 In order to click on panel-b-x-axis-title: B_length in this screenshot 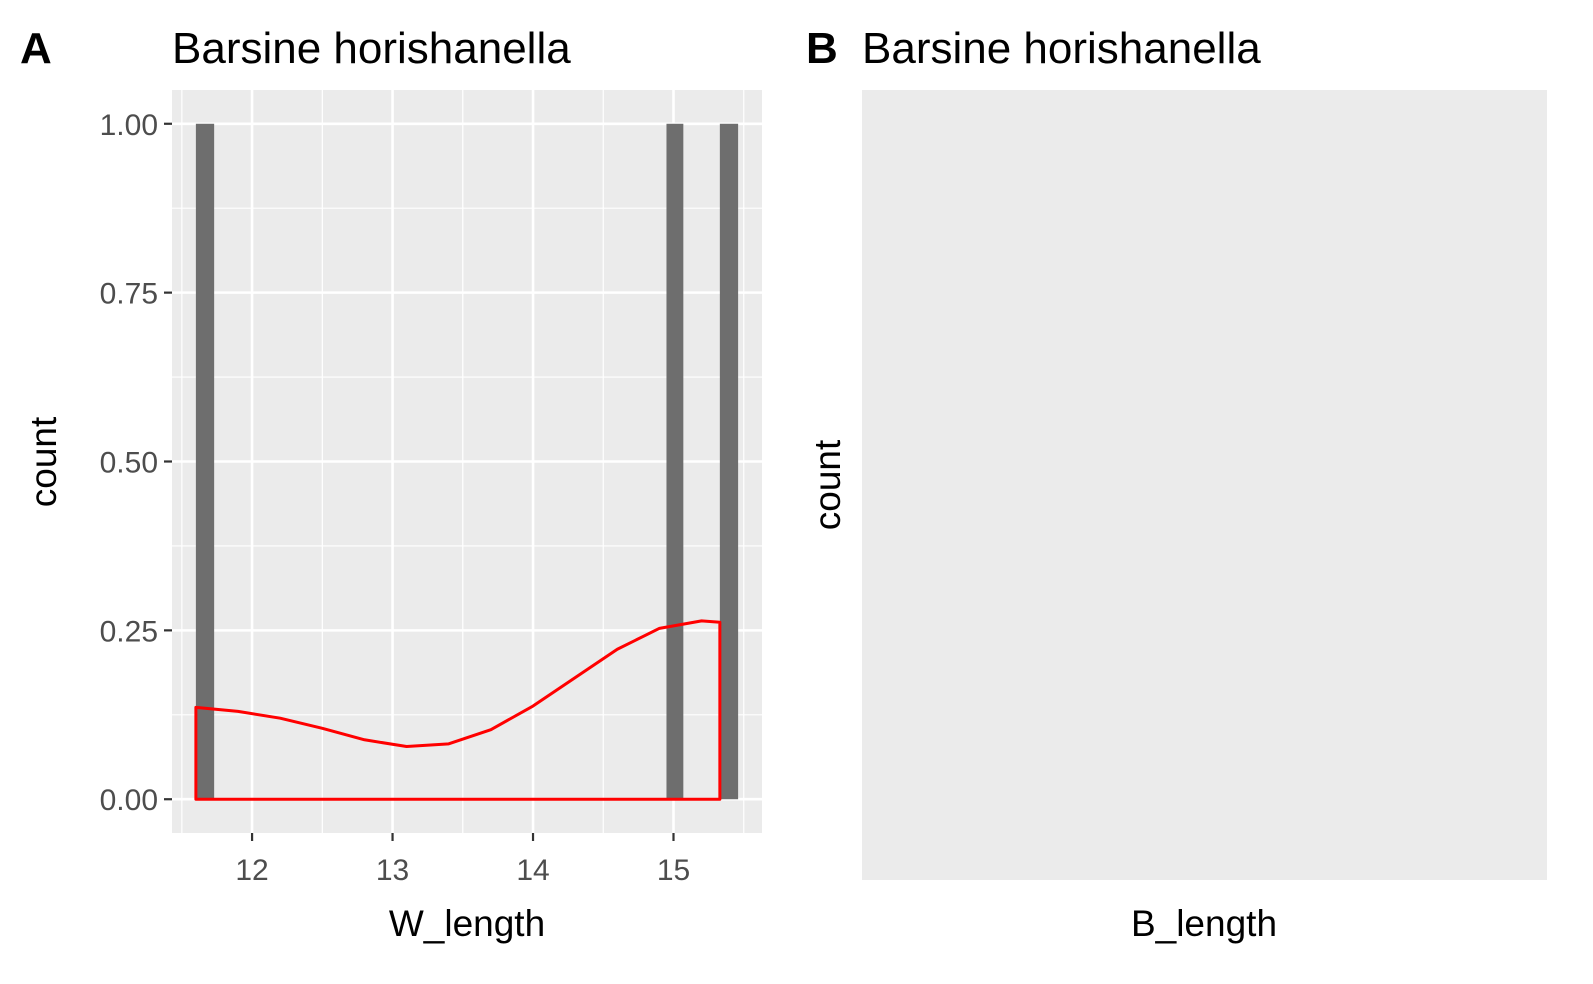, I will do `click(1204, 923)`.